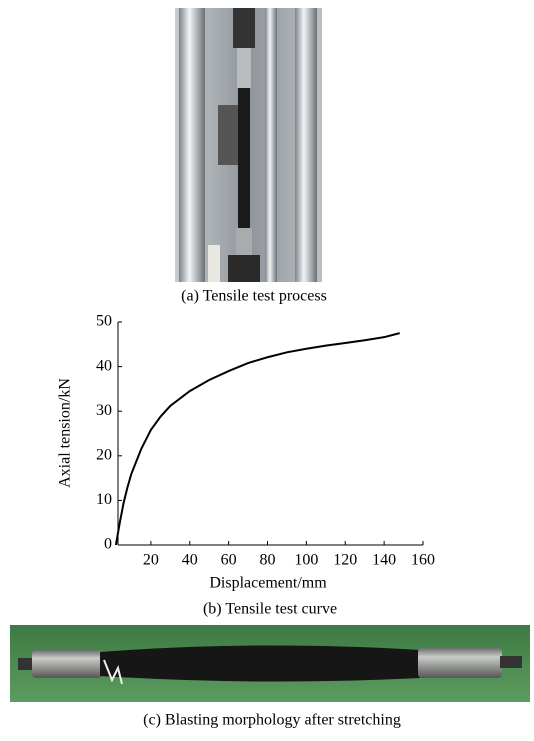 The image size is (534, 741). What do you see at coordinates (65, 433) in the screenshot?
I see `y-axis-label: Axial tension/kN` at bounding box center [65, 433].